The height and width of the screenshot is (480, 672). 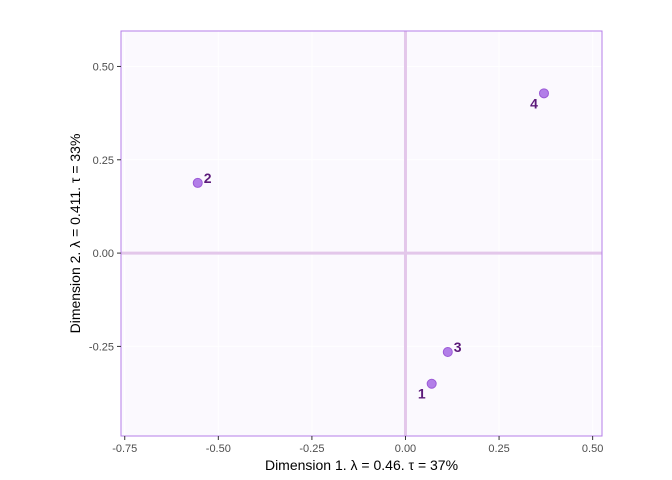 I want to click on y-axis-title: Dimension 2. λ = 0.411. τ = 33%, so click(x=75, y=234).